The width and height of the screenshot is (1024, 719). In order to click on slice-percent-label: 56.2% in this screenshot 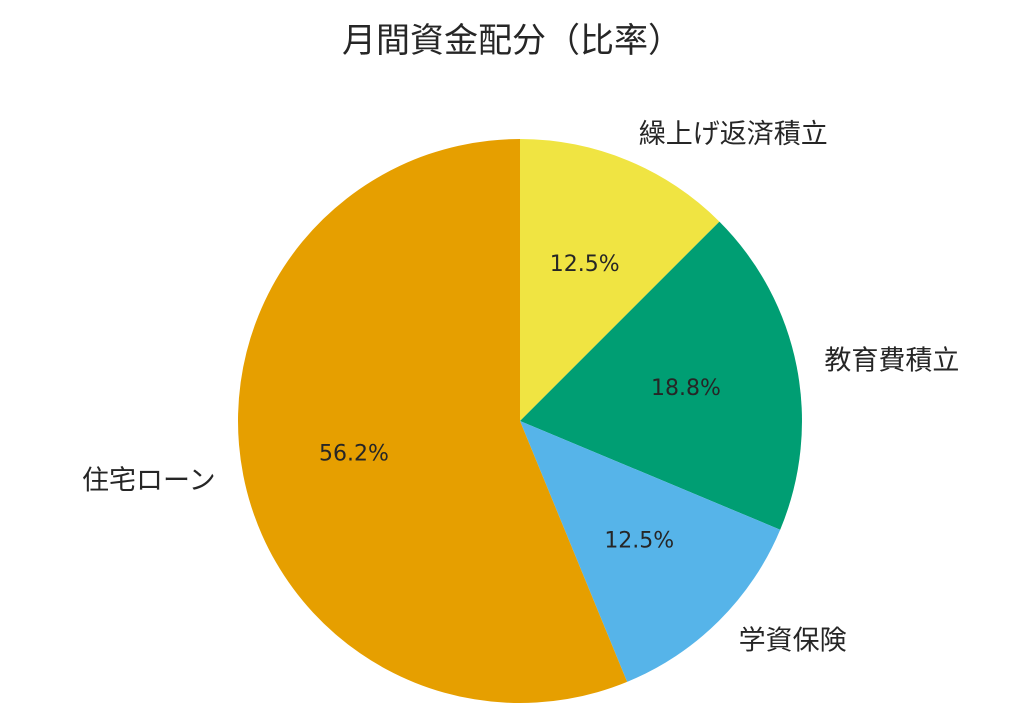, I will do `click(354, 453)`.